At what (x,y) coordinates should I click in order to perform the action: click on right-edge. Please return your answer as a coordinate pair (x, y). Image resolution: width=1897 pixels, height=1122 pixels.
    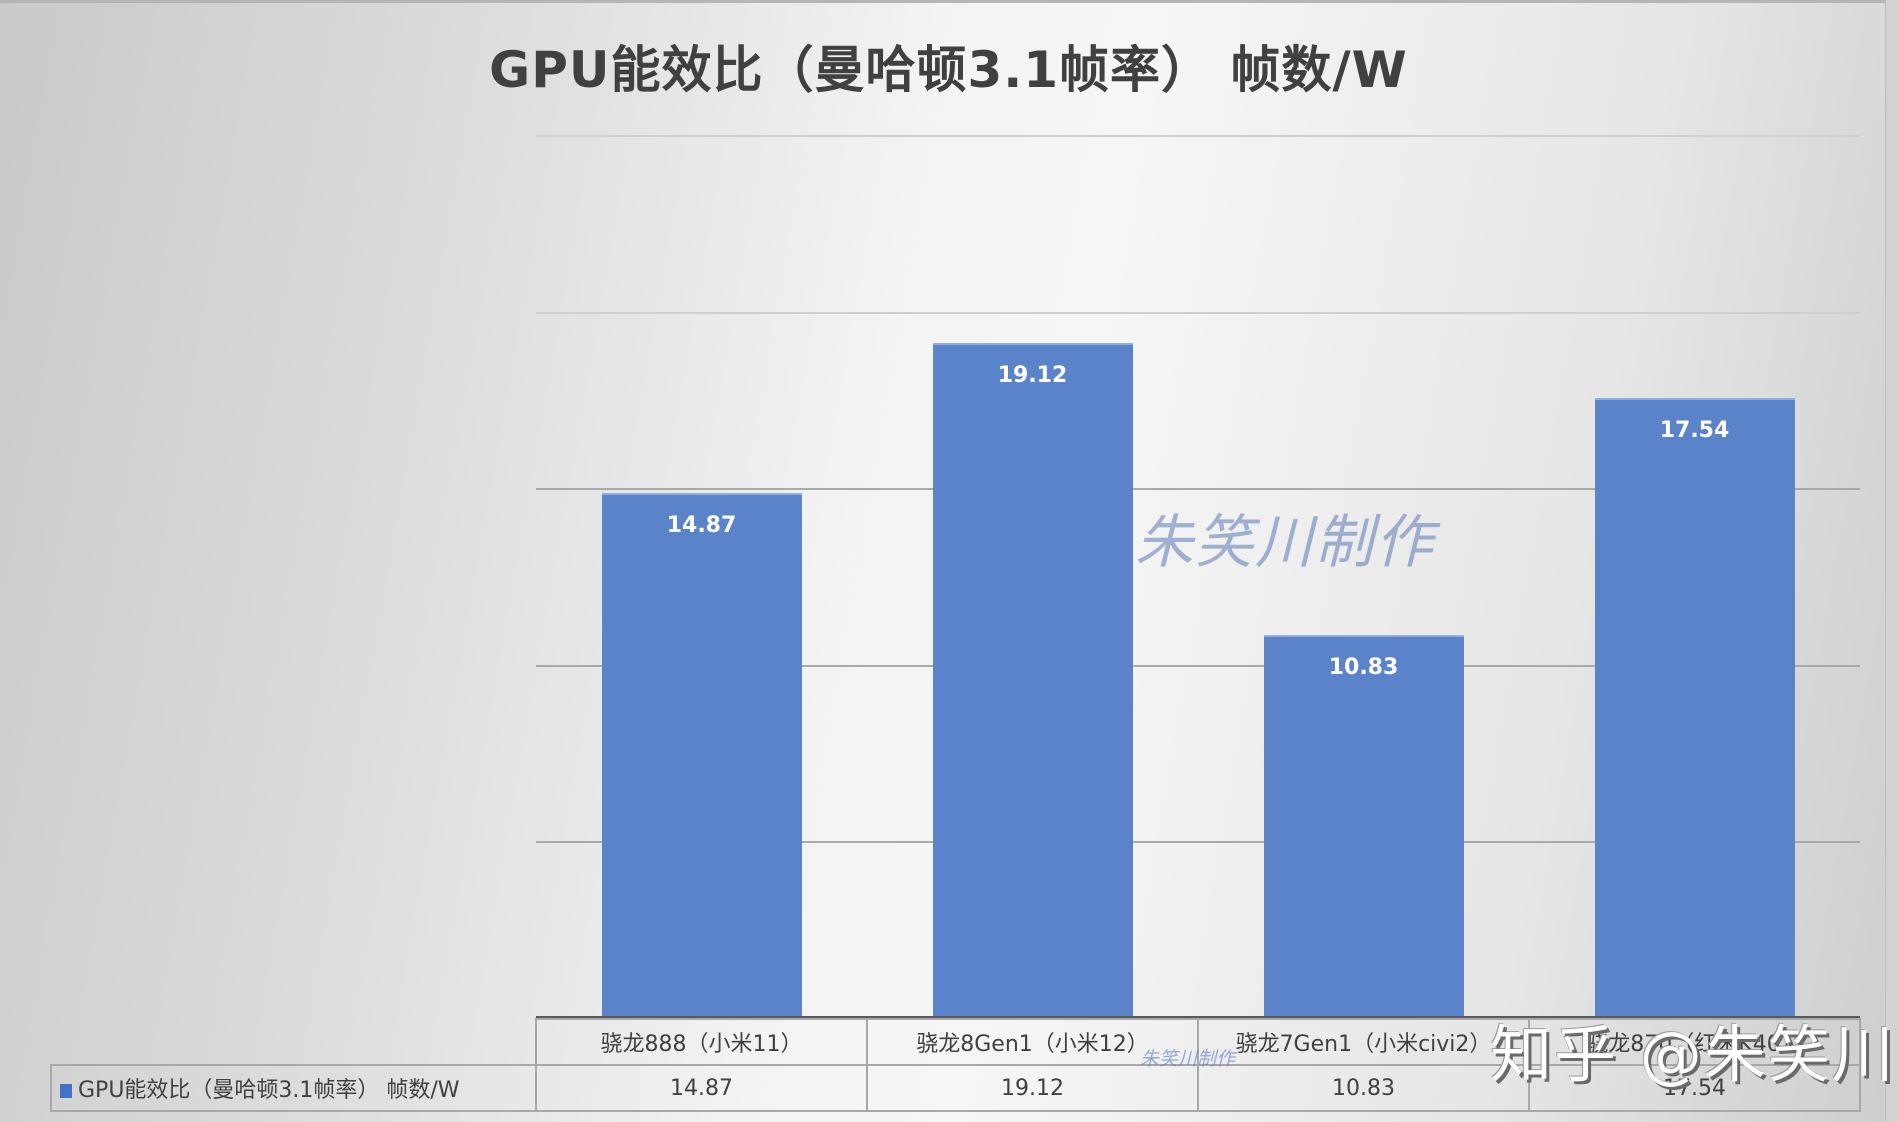
    Looking at the image, I should click on (1891, 561).